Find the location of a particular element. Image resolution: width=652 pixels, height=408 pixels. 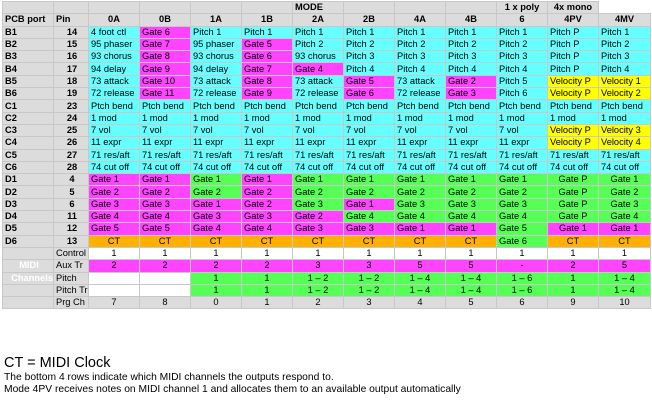

output-cell: Gate 9 is located at coordinates (267, 94).